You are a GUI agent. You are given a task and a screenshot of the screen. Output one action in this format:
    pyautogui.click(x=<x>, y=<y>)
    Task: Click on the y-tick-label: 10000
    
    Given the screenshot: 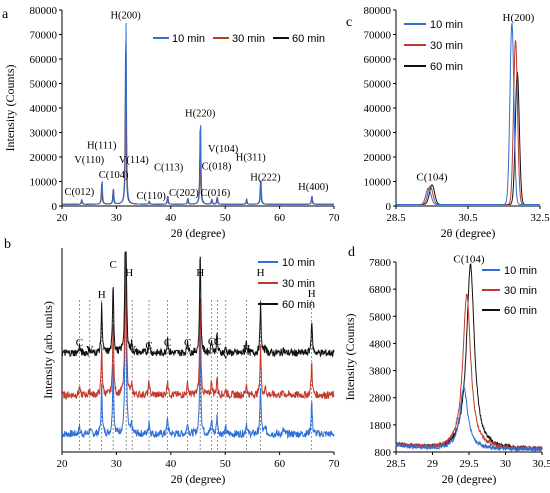 What is the action you would take?
    pyautogui.click(x=378, y=183)
    